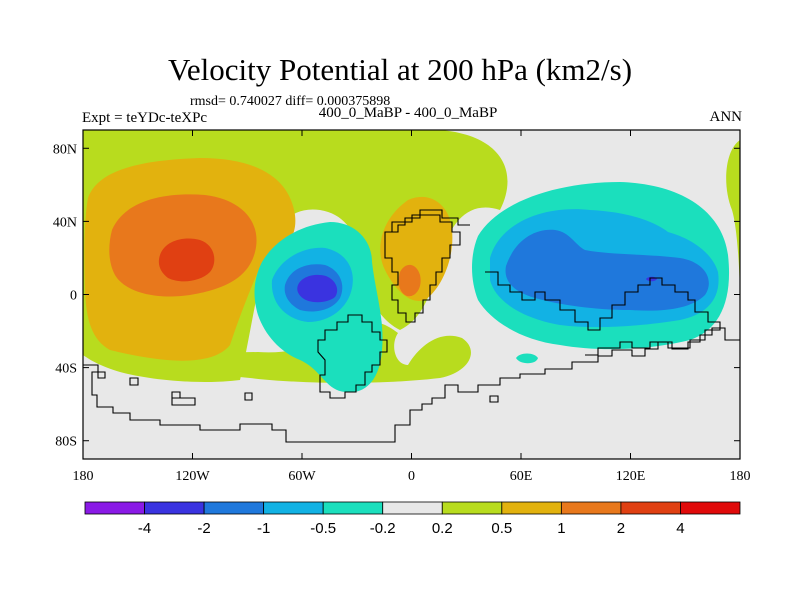 The image size is (800, 600). I want to click on colorbar-label: 0.2, so click(442, 528).